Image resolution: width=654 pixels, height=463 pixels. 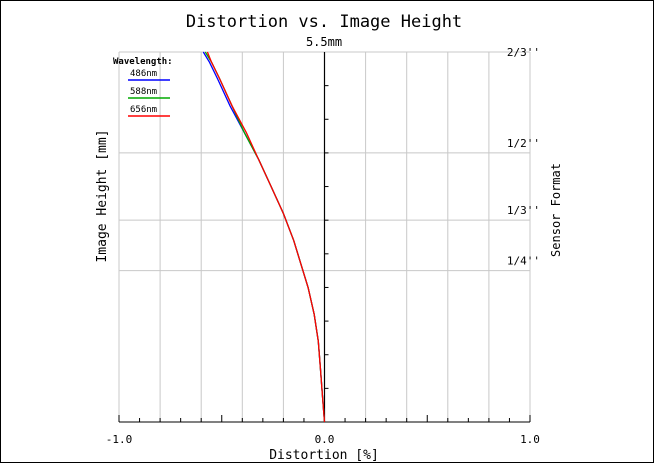 What do you see at coordinates (523, 52) in the screenshot?
I see `sensor-format-label: 2/3''` at bounding box center [523, 52].